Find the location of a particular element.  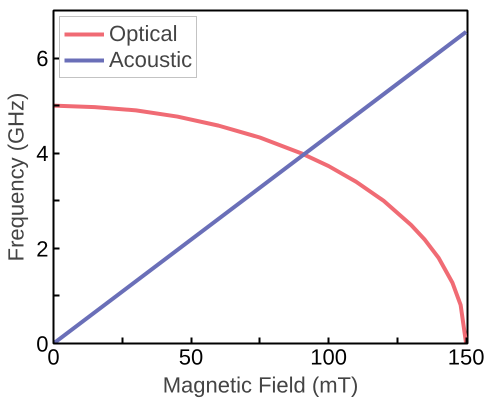

x-tick-label: 50 is located at coordinates (191, 357).